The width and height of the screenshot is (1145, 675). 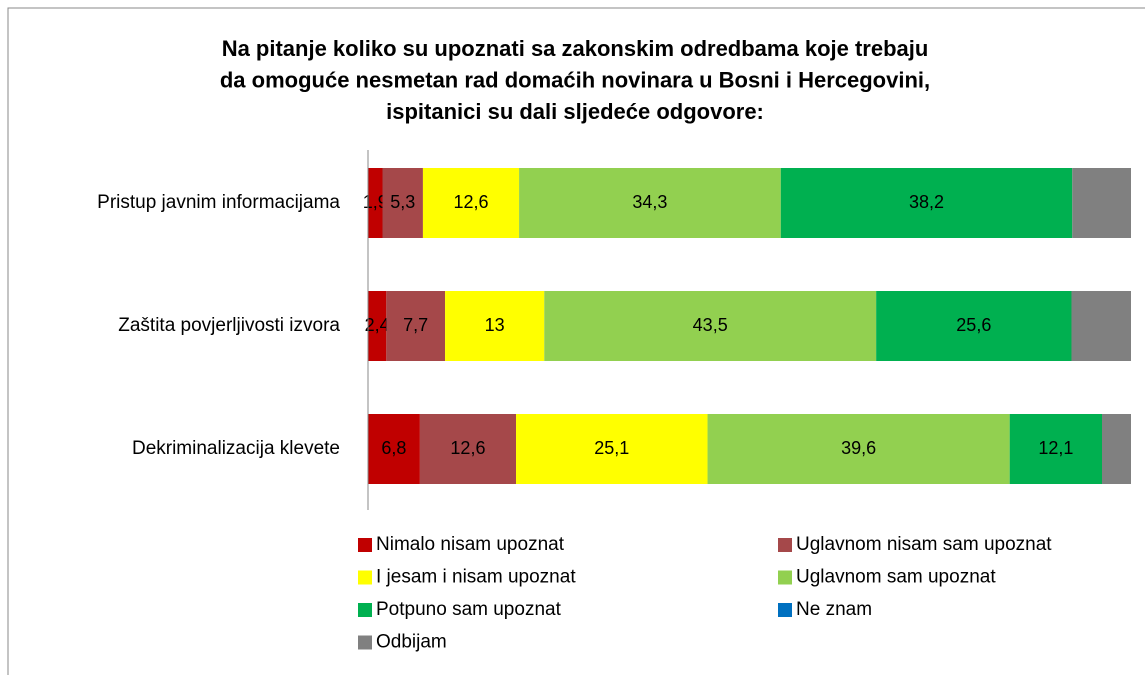 What do you see at coordinates (469, 609) in the screenshot?
I see `legend-label: Potpuno sam upoznat` at bounding box center [469, 609].